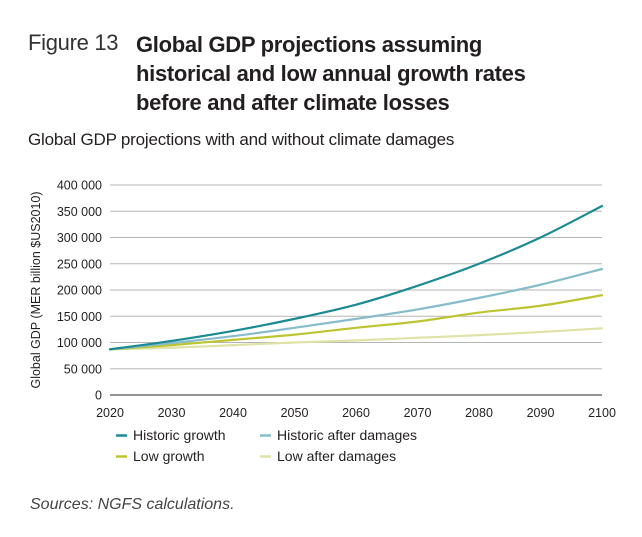 The image size is (642, 537). I want to click on figure-number: Figure 13, so click(73, 42).